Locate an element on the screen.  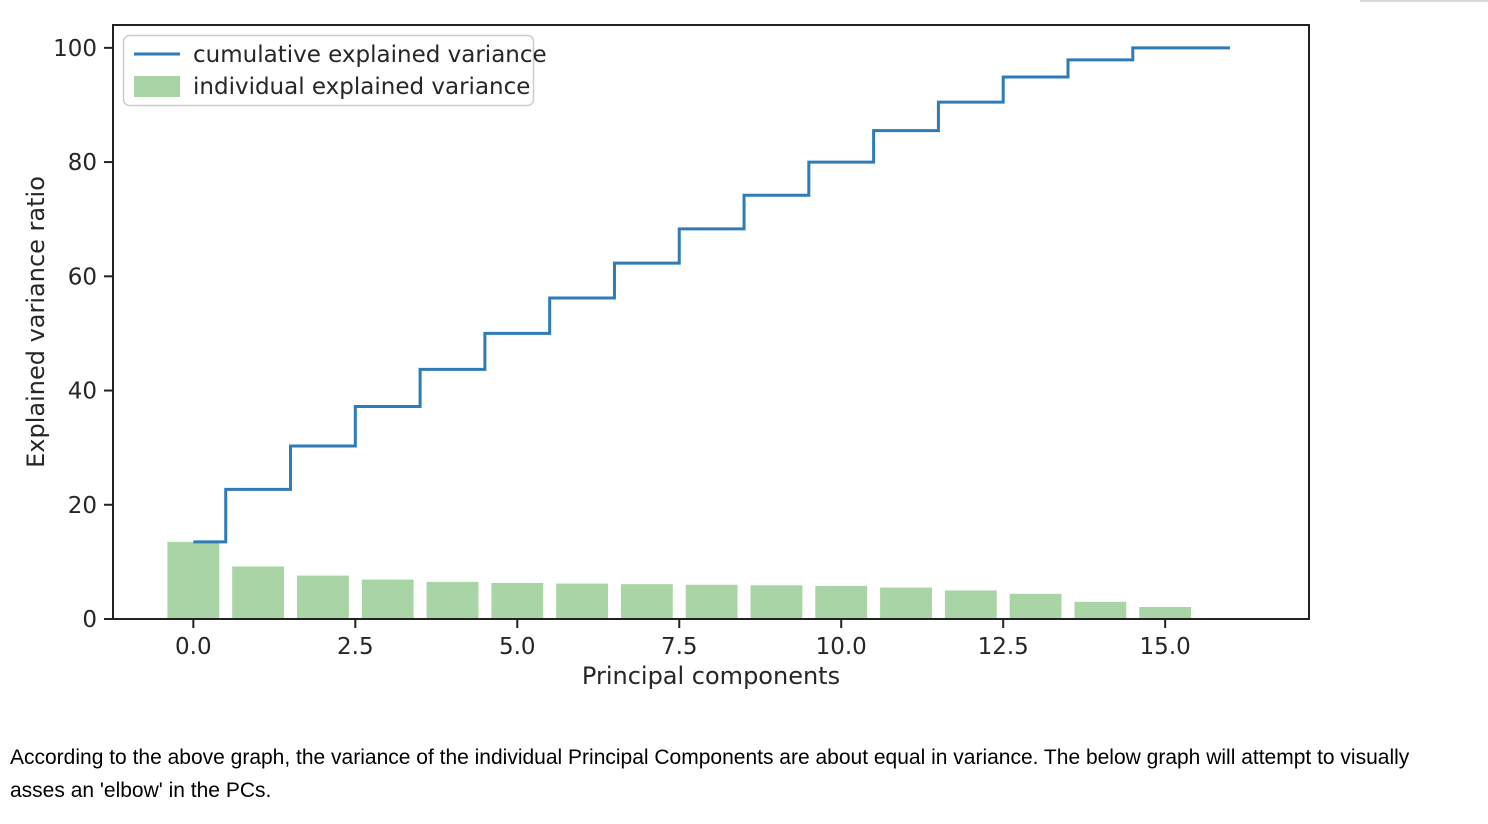
y-tick-label: 0 is located at coordinates (89, 620).